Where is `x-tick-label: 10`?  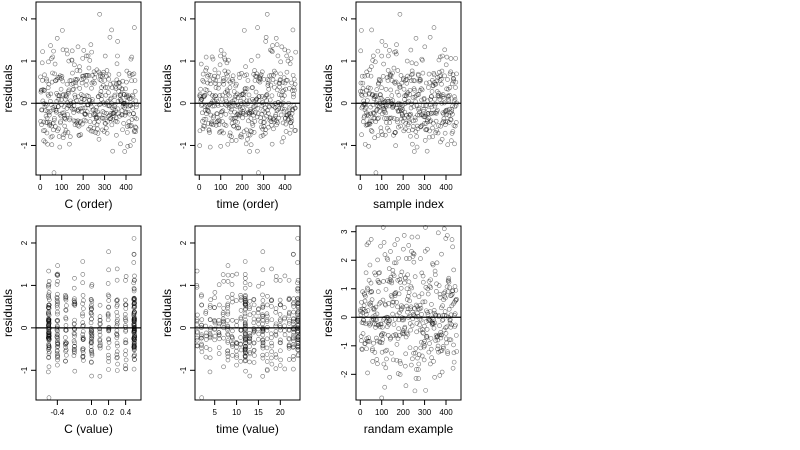
x-tick-label: 10 is located at coordinates (236, 412).